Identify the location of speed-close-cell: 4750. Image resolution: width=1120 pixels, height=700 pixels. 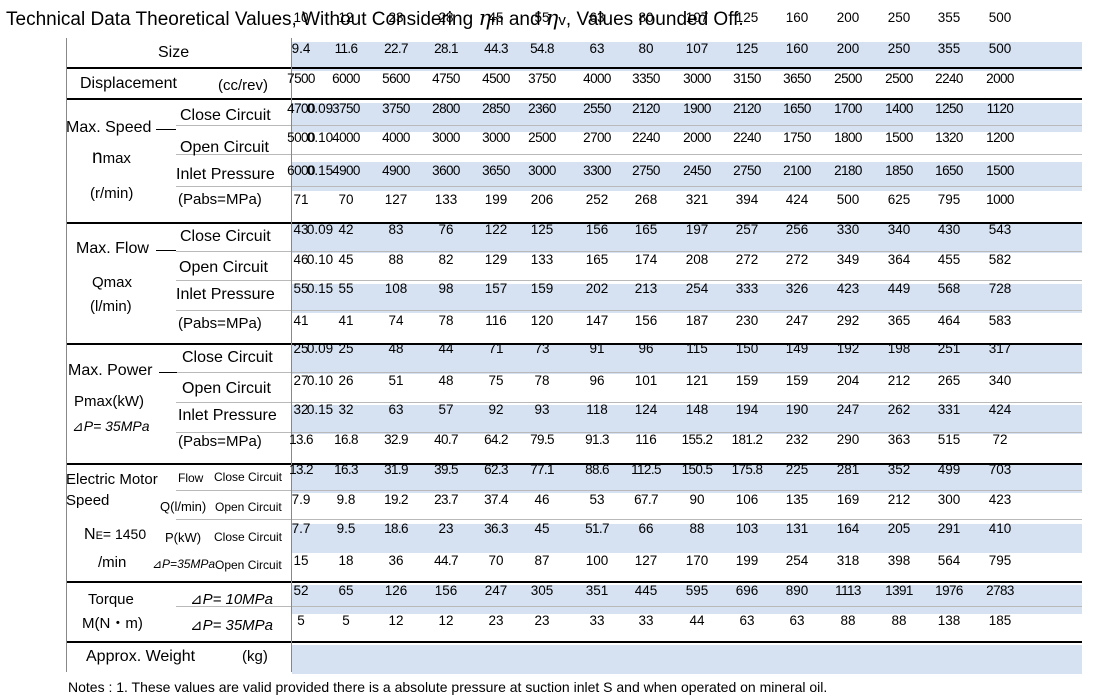
(446, 78).